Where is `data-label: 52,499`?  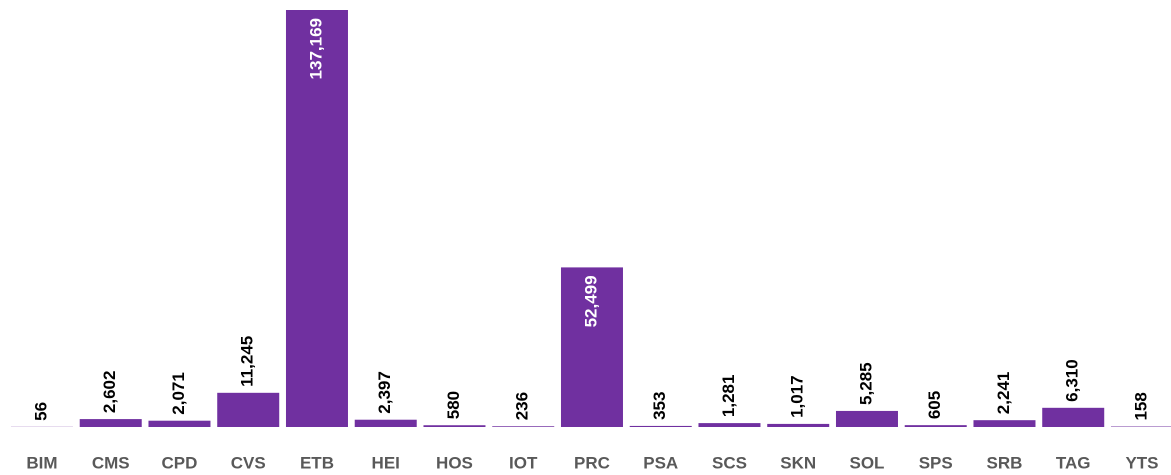 data-label: 52,499 is located at coordinates (590, 301).